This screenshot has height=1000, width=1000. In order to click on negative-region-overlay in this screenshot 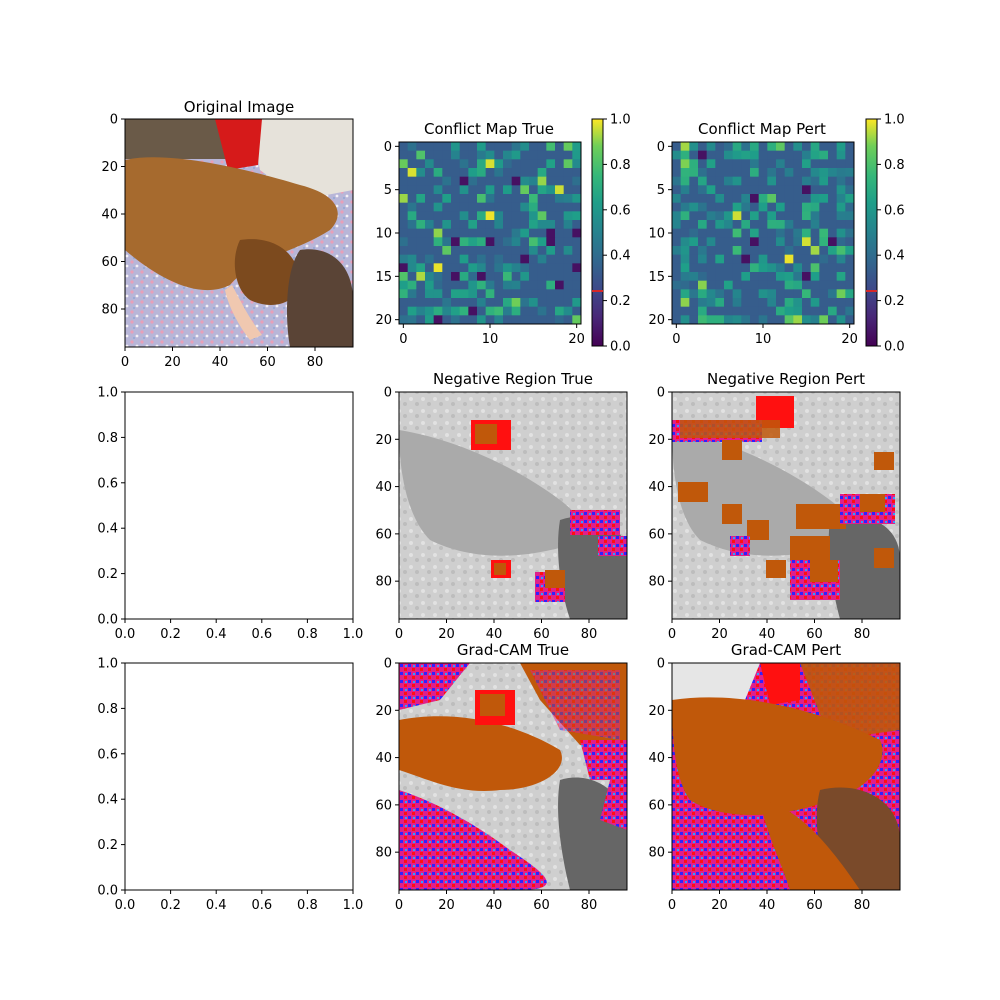, I will do `click(513, 505)`.